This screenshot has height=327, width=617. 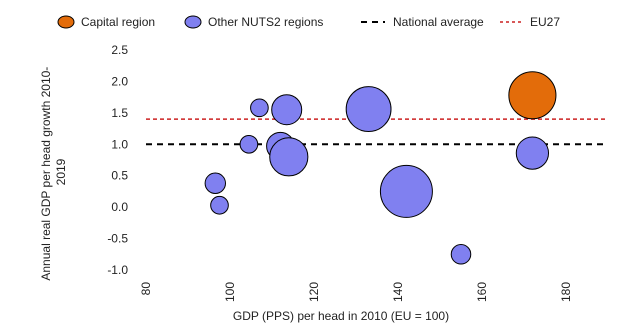 What do you see at coordinates (398, 292) in the screenshot?
I see `x-tick-label: 140` at bounding box center [398, 292].